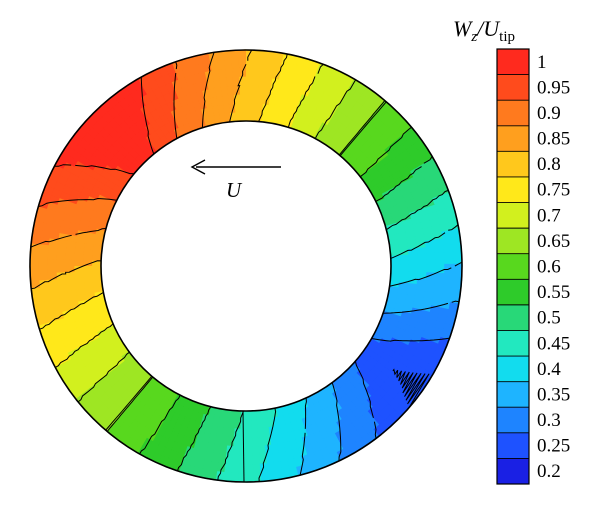 This screenshot has height=508, width=600. I want to click on velocity-arrow: U, so click(235, 180).